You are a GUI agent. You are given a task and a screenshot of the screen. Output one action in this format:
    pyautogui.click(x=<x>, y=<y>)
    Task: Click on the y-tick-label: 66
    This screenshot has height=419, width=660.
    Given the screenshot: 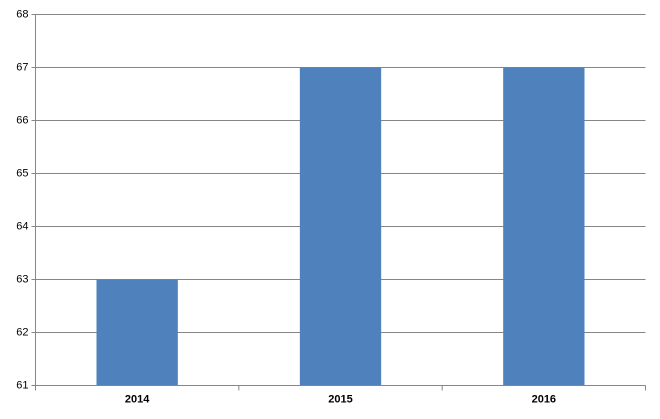 What is the action you would take?
    pyautogui.click(x=22, y=120)
    